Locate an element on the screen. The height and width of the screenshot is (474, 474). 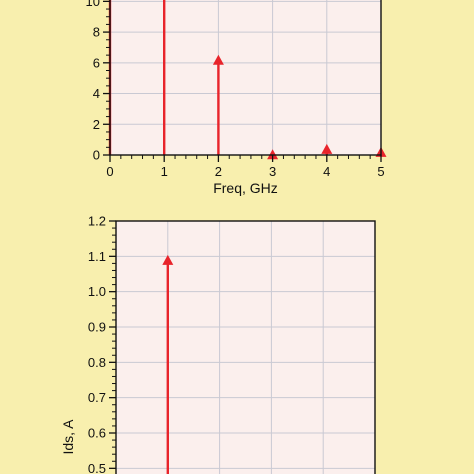
y-tick-label: 0.9 is located at coordinates (97, 327).